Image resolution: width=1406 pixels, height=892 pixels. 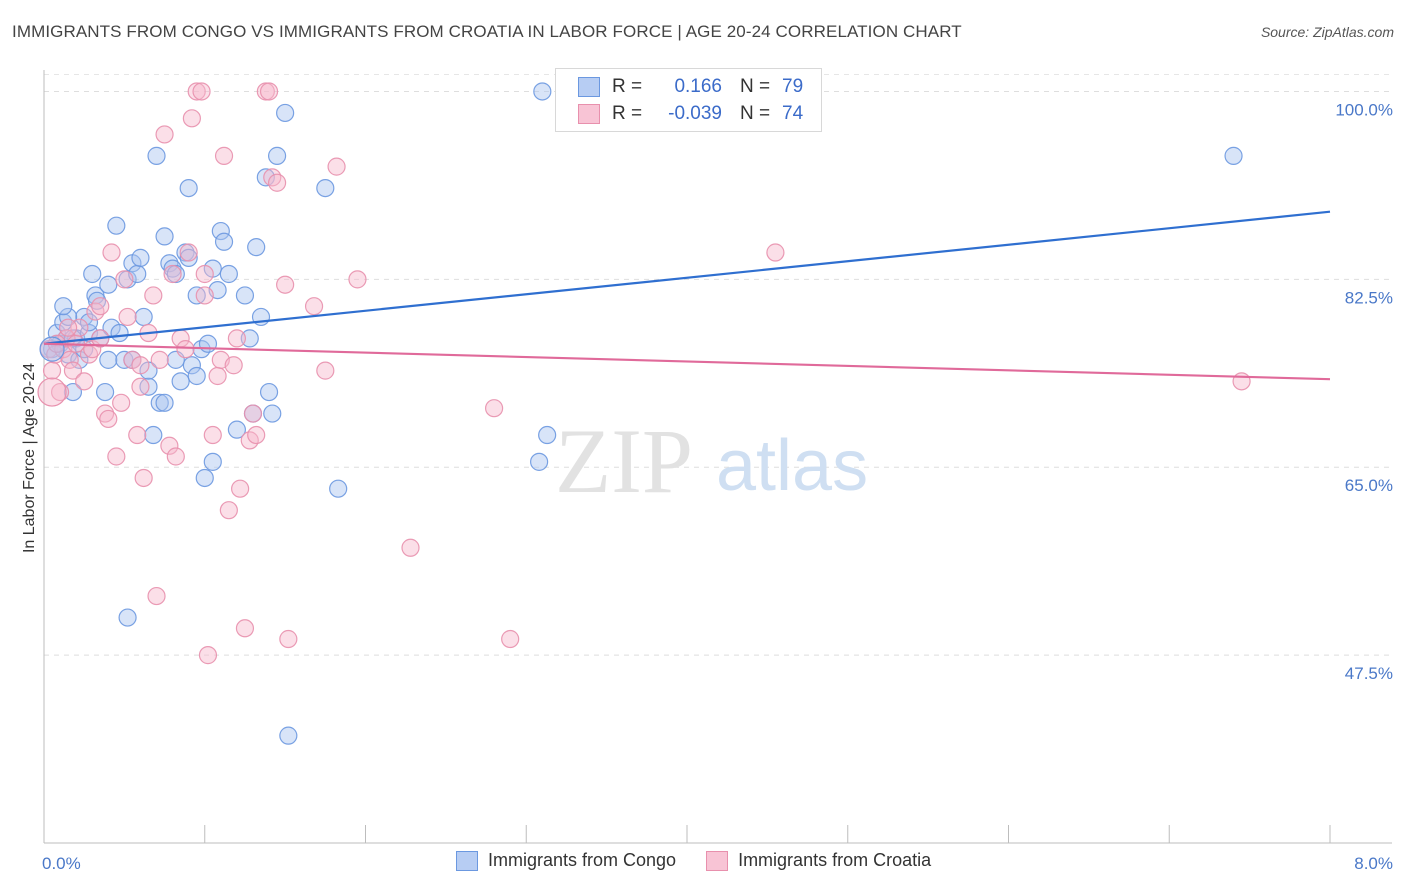 I want to click on legend-r-value-congo: 0.166, so click(x=698, y=86).